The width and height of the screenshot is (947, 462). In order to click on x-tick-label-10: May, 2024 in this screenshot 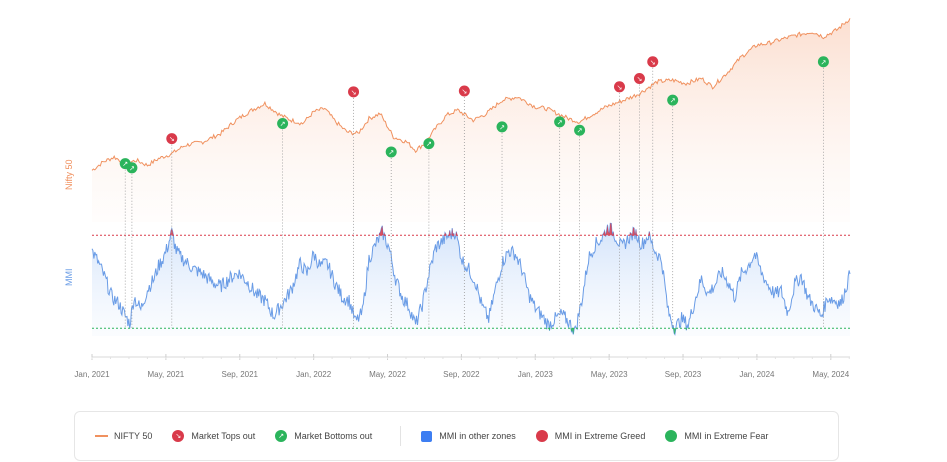, I will do `click(830, 374)`.